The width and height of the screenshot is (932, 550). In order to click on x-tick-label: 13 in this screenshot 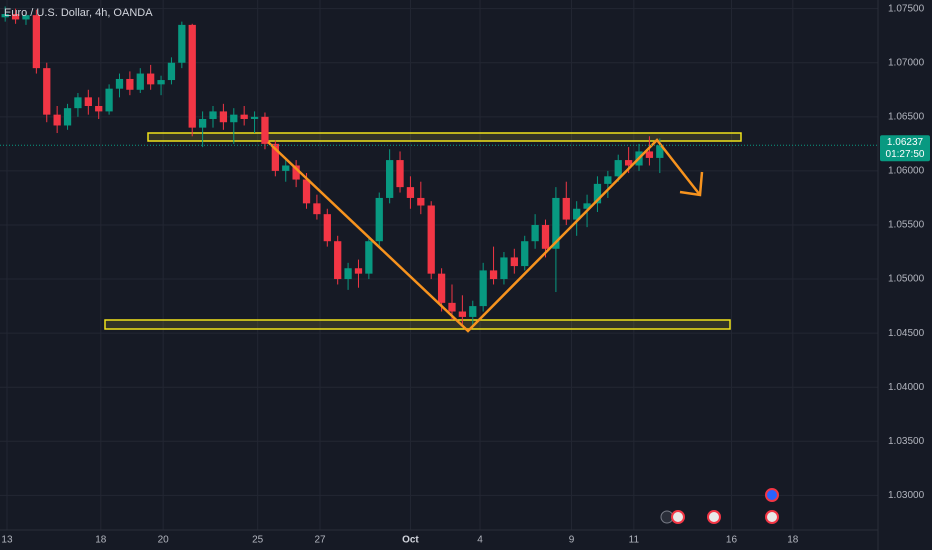, I will do `click(7, 540)`.